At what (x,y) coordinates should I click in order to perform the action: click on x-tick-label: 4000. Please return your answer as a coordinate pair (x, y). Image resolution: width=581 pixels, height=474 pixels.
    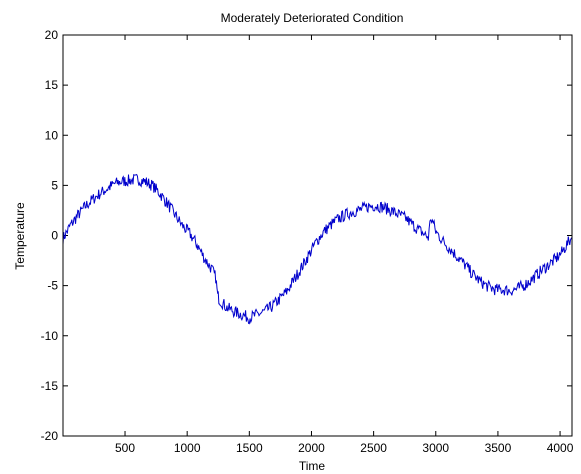
    Looking at the image, I should click on (560, 448).